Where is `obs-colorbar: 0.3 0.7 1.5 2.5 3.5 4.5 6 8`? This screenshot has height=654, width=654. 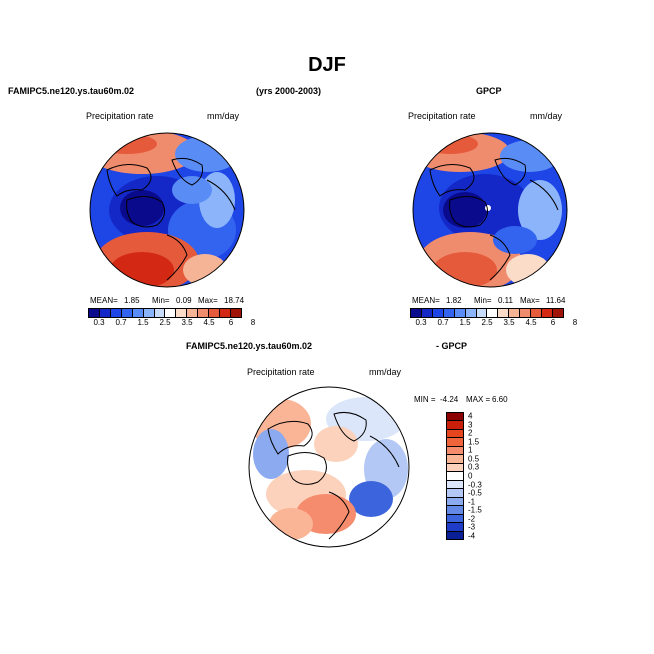
obs-colorbar: 0.3 0.7 1.5 2.5 3.5 4.5 6 8 is located at coordinates (493, 318).